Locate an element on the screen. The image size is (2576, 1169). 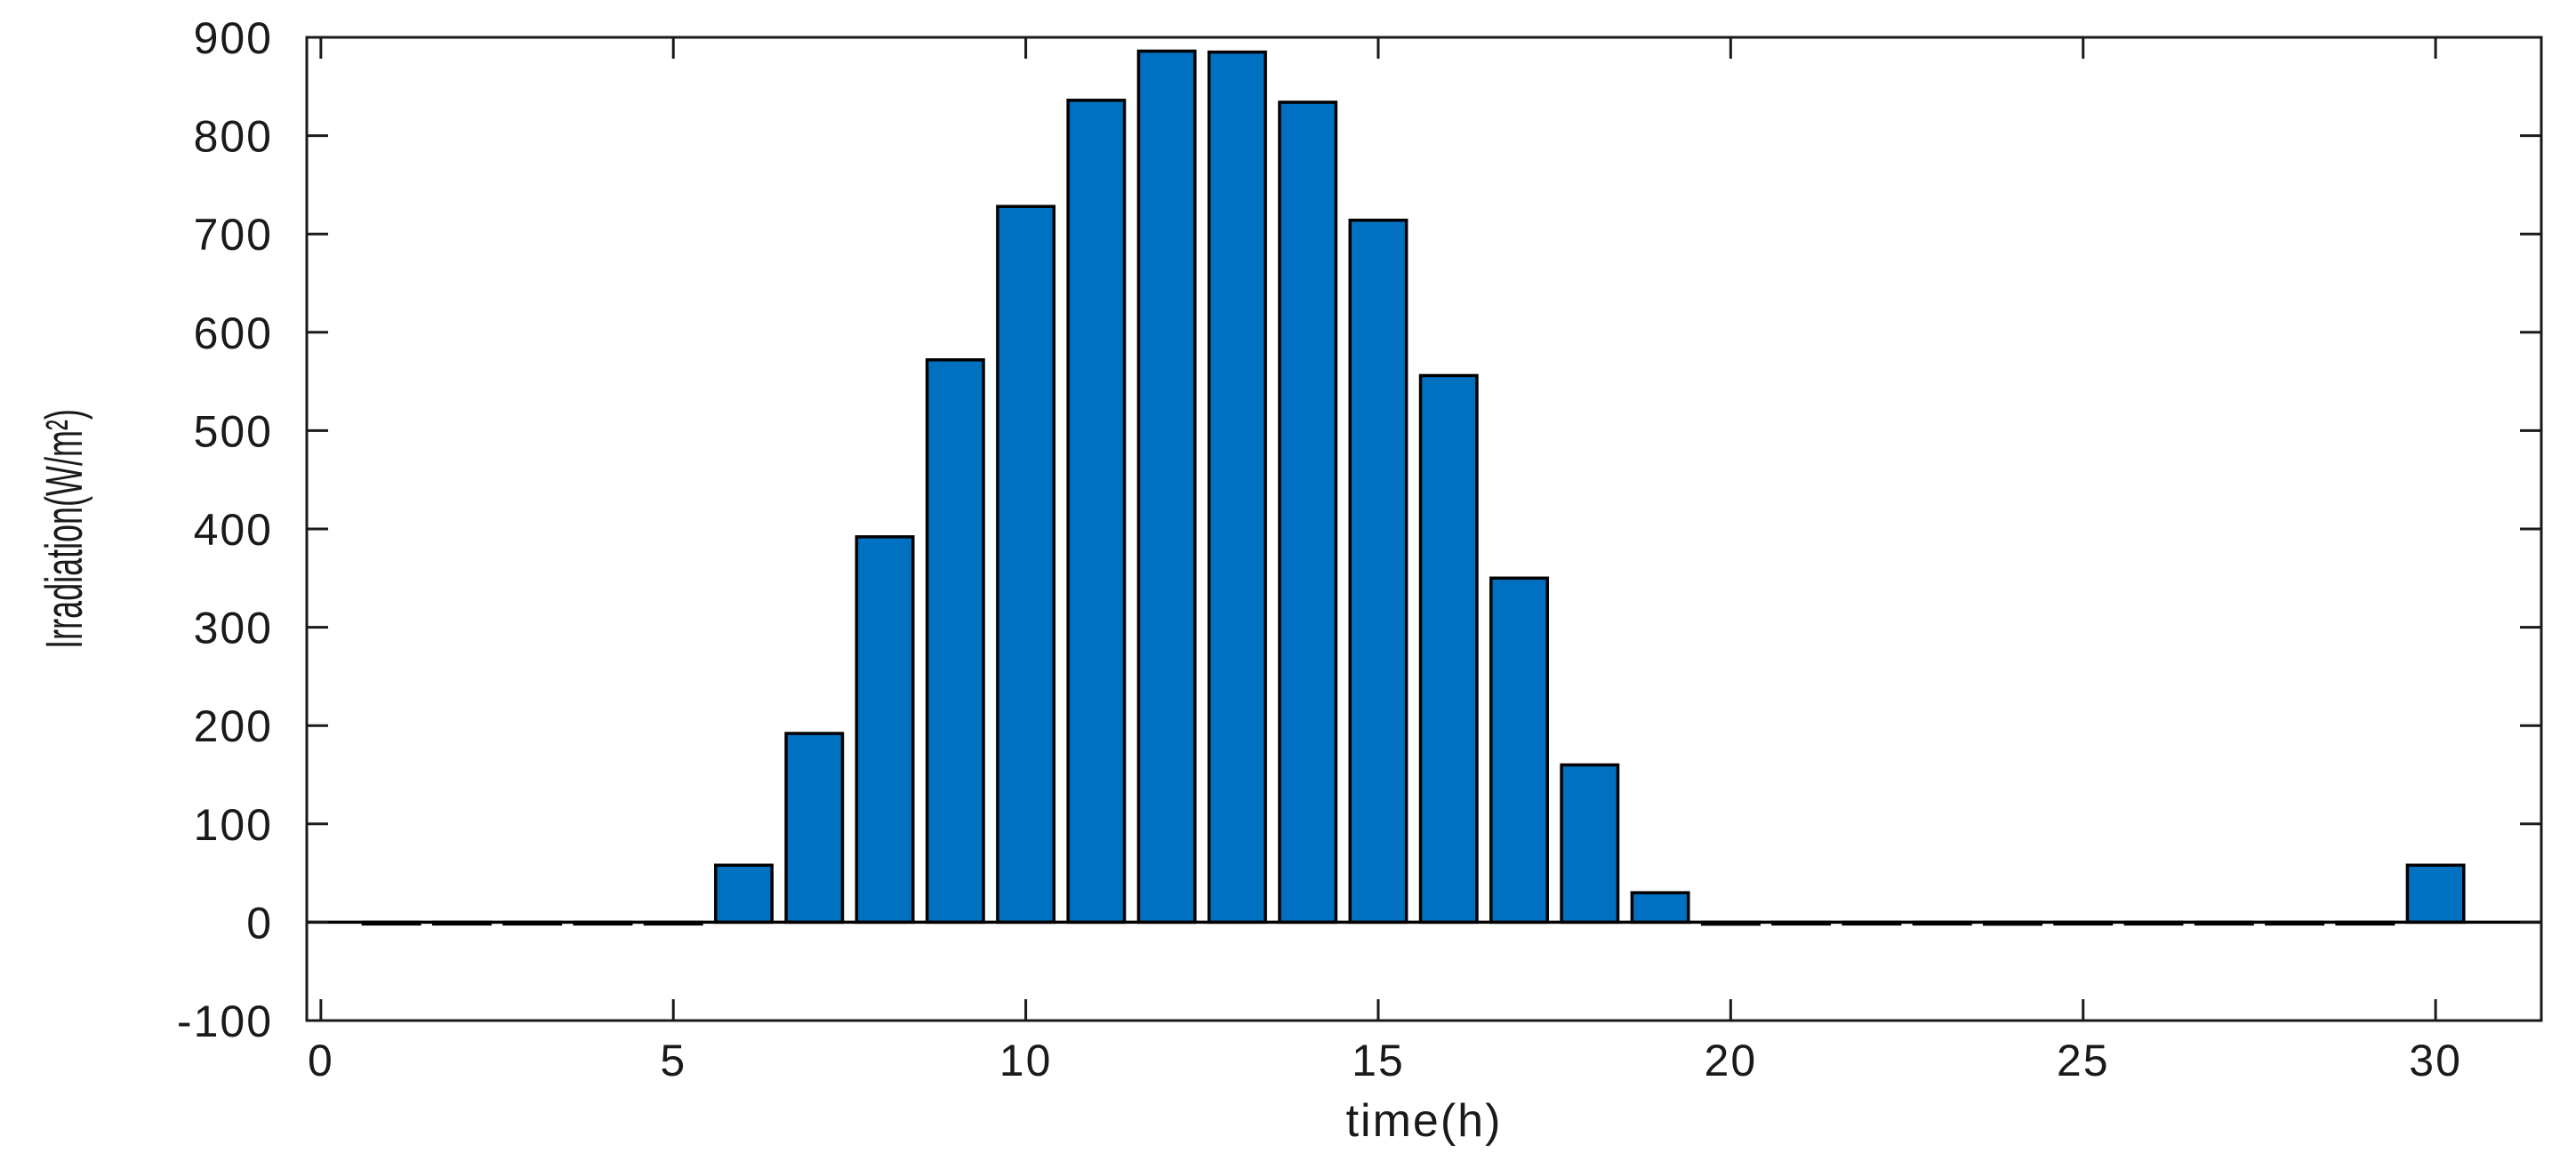
y-tick-label: 500 is located at coordinates (233, 431).